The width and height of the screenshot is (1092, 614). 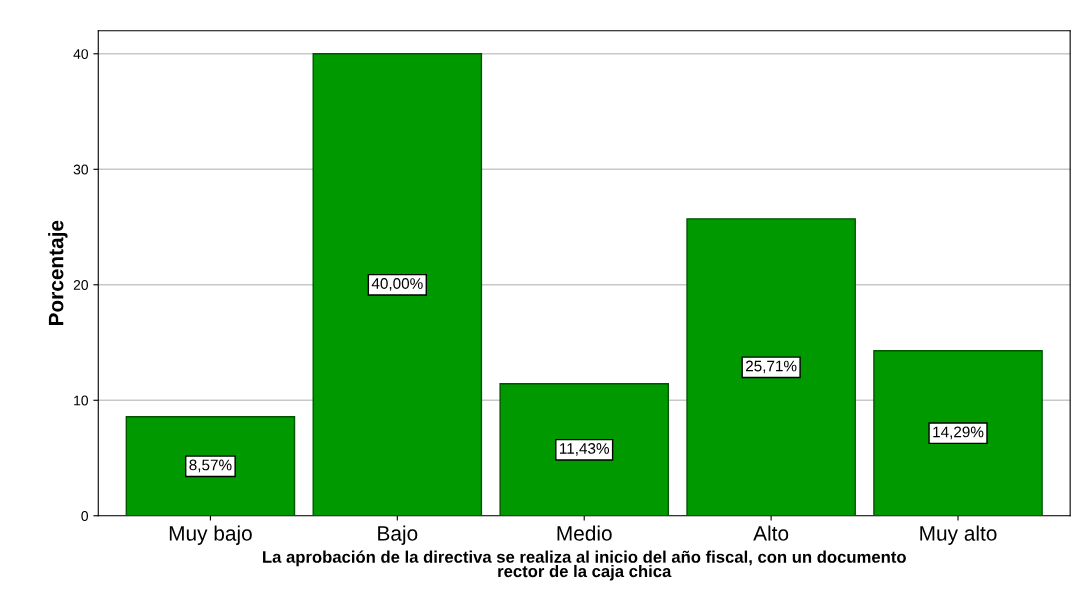 I want to click on y-tick-label: 30, so click(x=81, y=169).